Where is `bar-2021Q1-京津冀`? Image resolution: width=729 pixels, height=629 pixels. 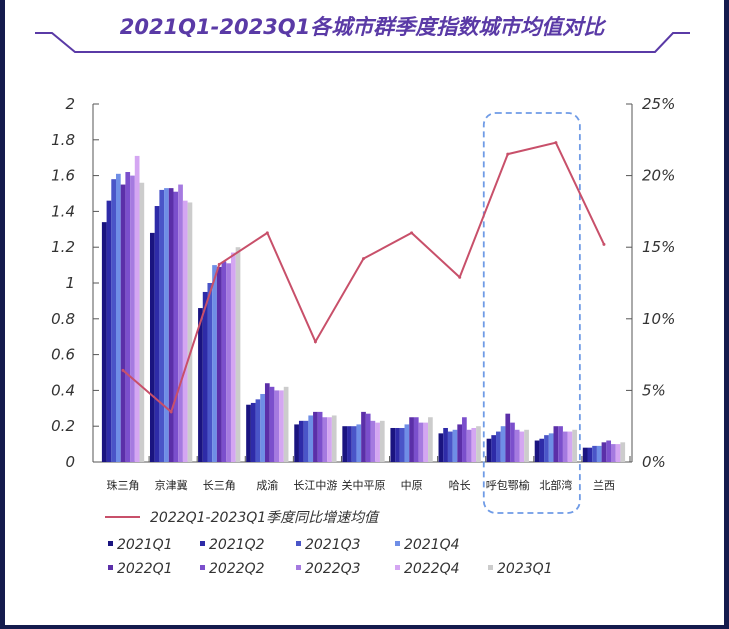 bar-2021Q1-京津冀 is located at coordinates (152, 347).